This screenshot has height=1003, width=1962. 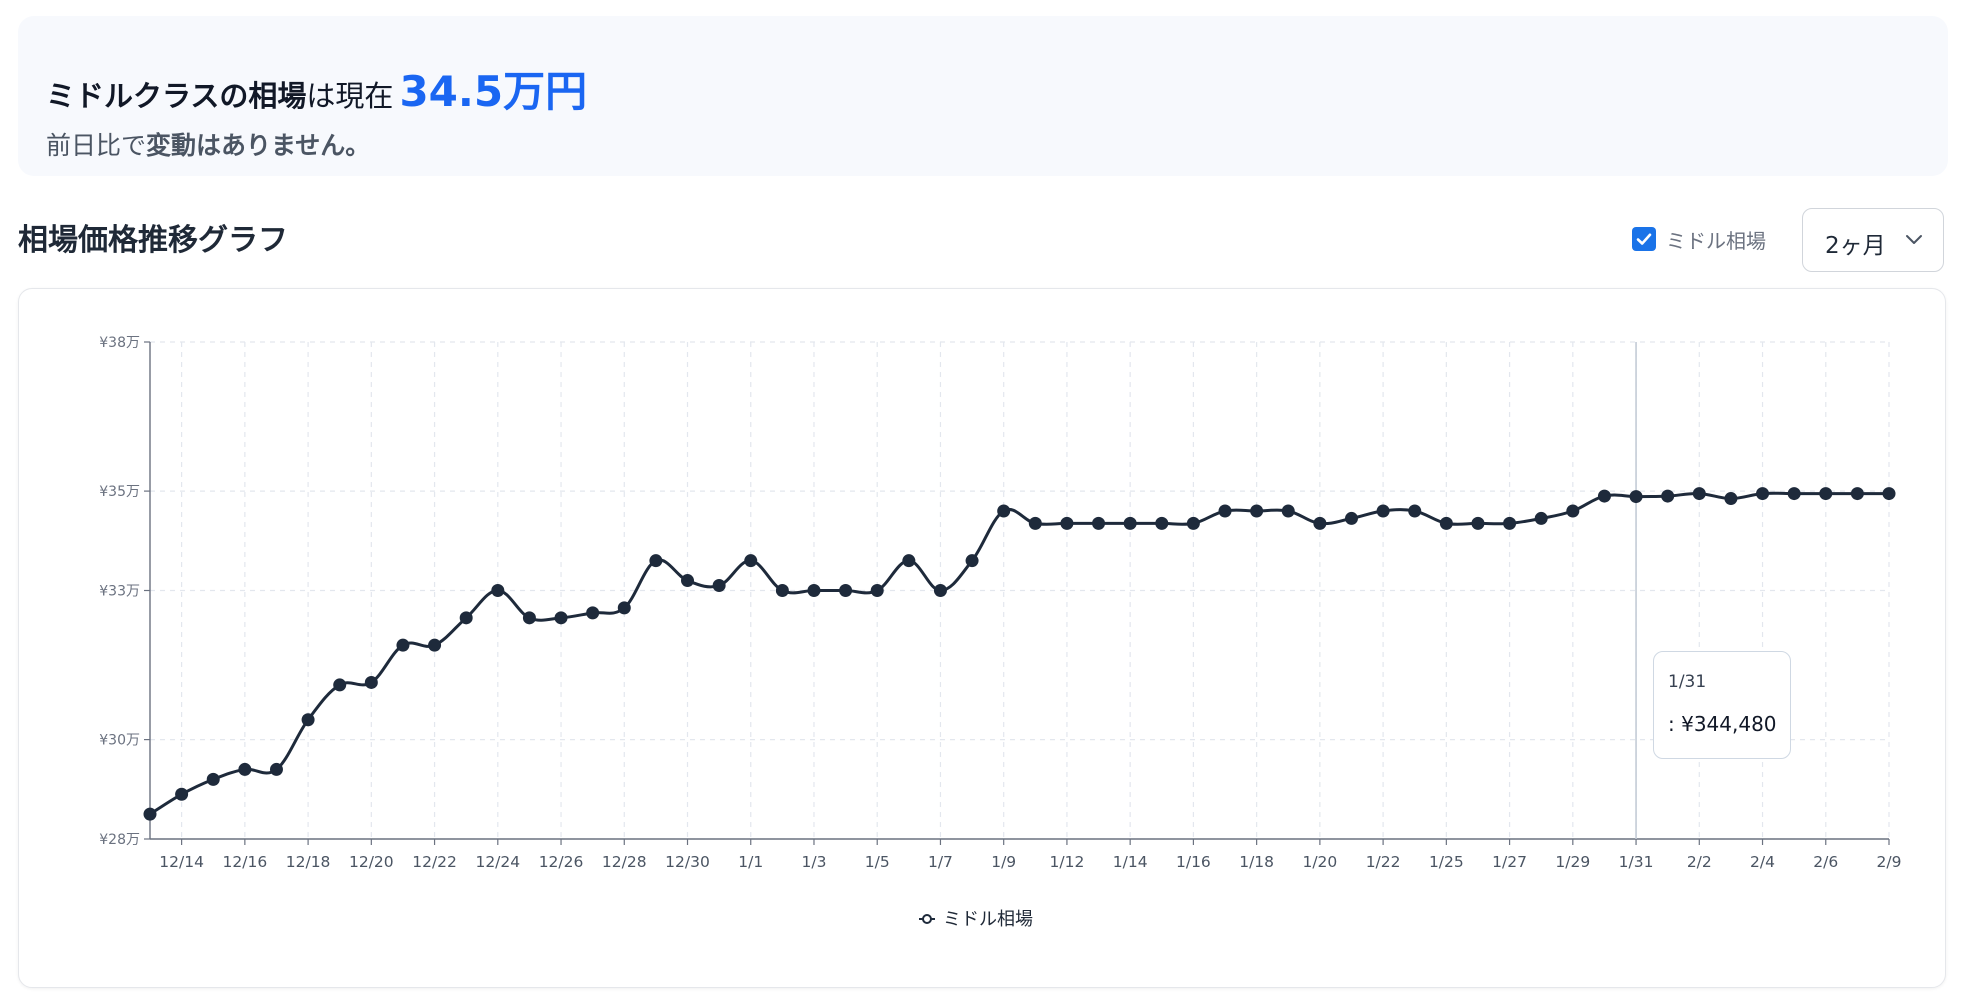 What do you see at coordinates (1722, 705) in the screenshot?
I see `chart-tooltip: 1/31 : ¥344,480` at bounding box center [1722, 705].